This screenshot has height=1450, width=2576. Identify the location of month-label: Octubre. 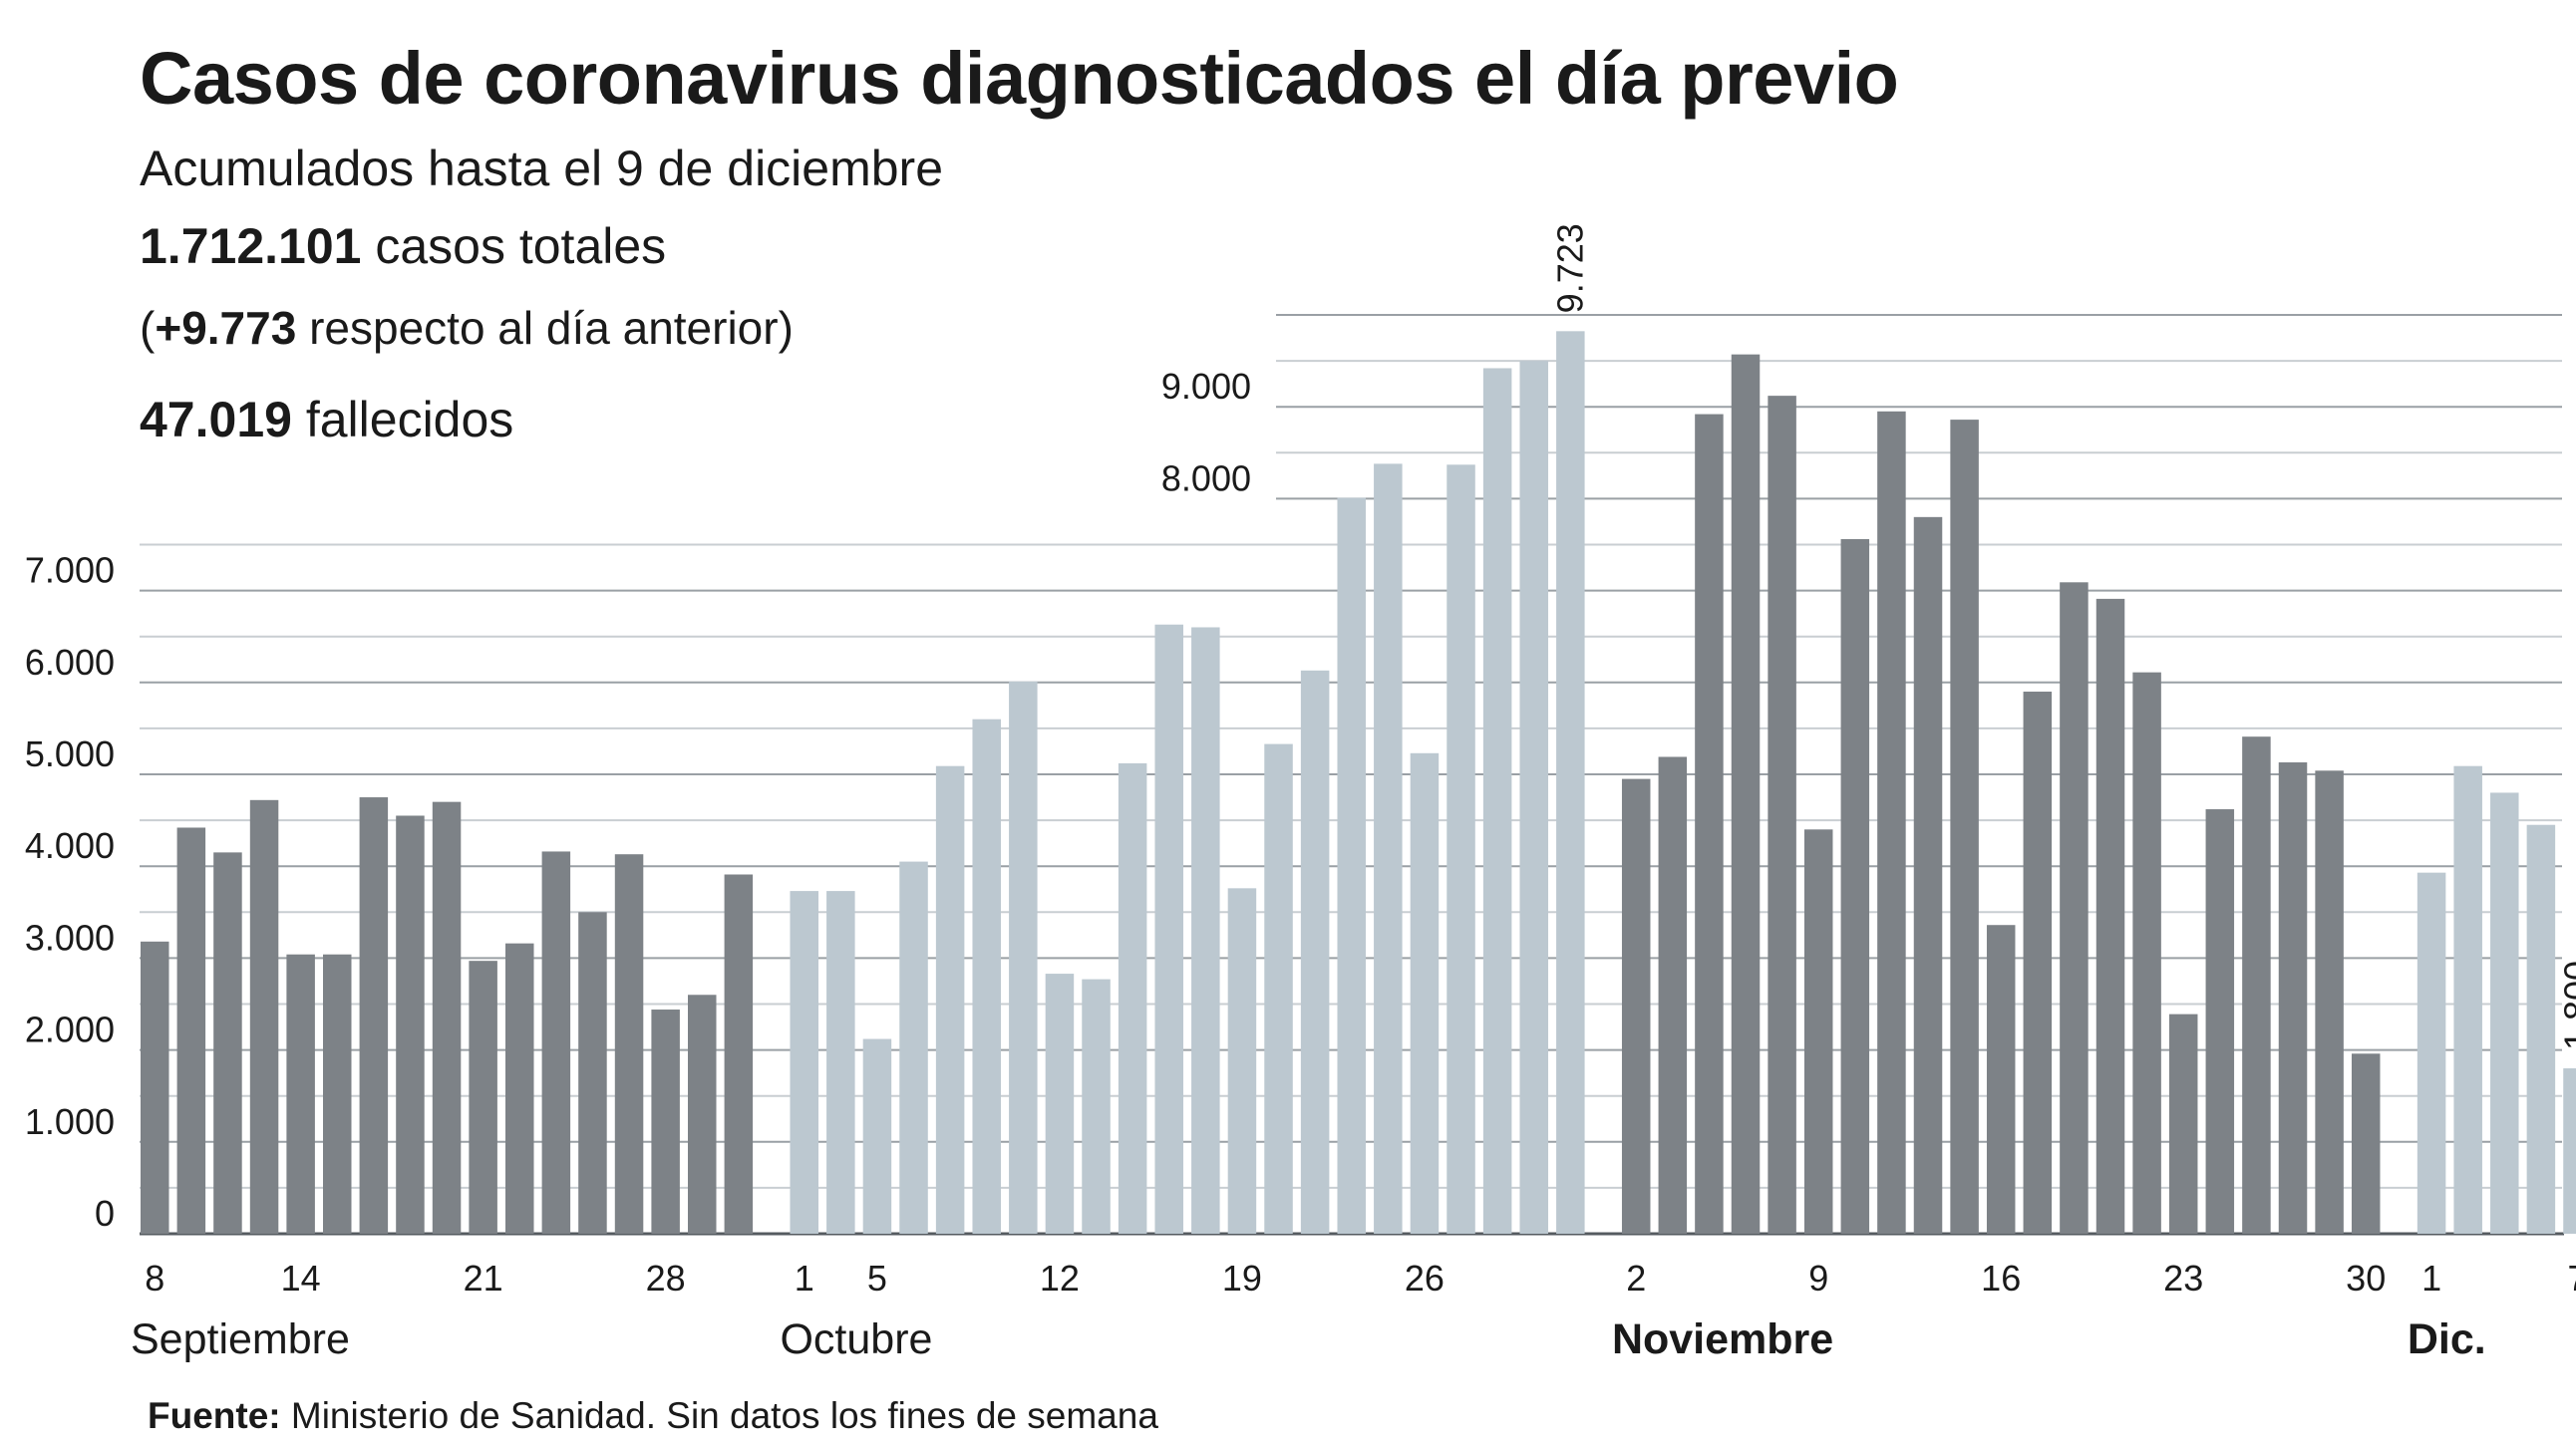
(856, 1339).